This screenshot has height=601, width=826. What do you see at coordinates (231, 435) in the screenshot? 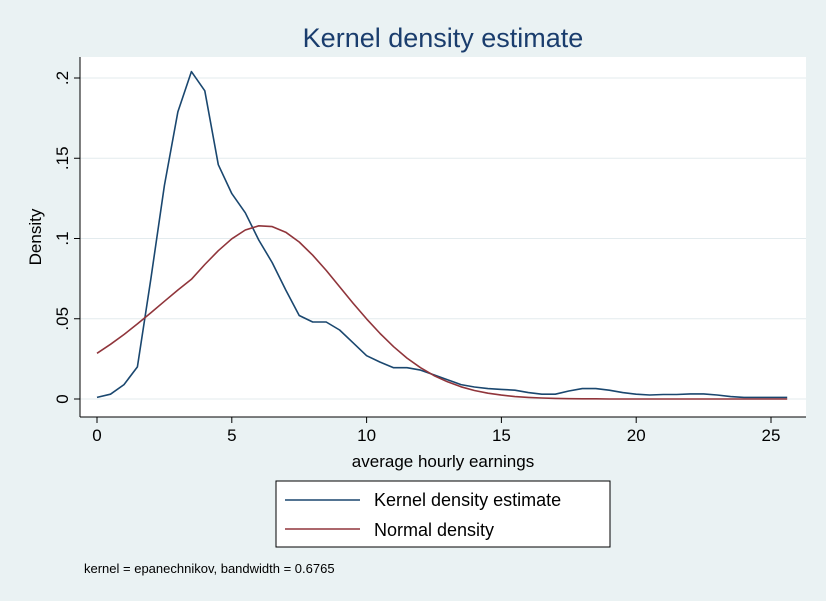
I see `x-tick-label: 5` at bounding box center [231, 435].